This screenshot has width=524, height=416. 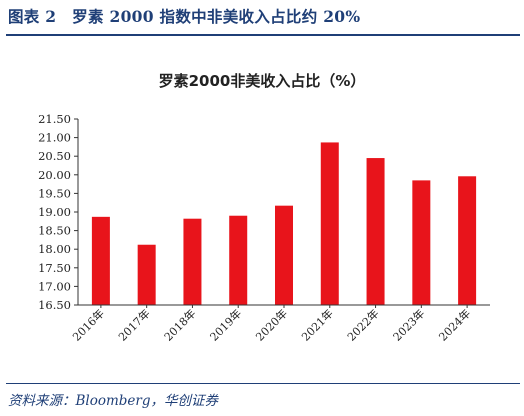 I want to click on figure-title: 图表 2 罗素 2000 指数中非美收入占比约 20%, so click(x=184, y=16).